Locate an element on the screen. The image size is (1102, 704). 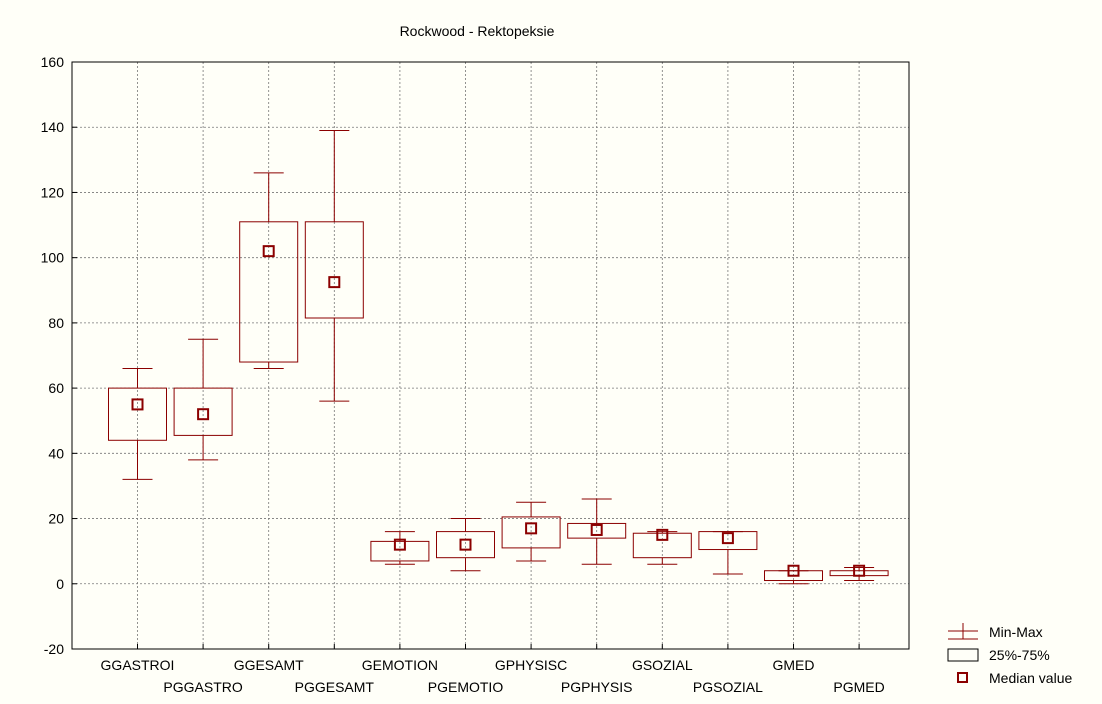
box-gemotion is located at coordinates (400, 548).